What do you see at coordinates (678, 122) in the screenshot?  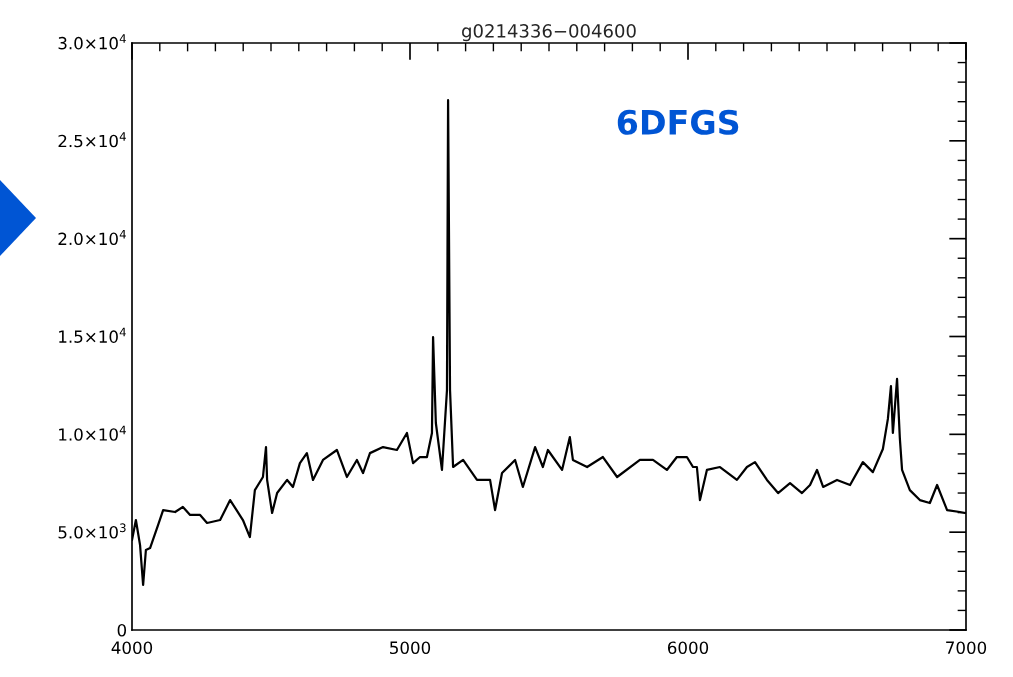 I see `annotation: 6DFGS` at bounding box center [678, 122].